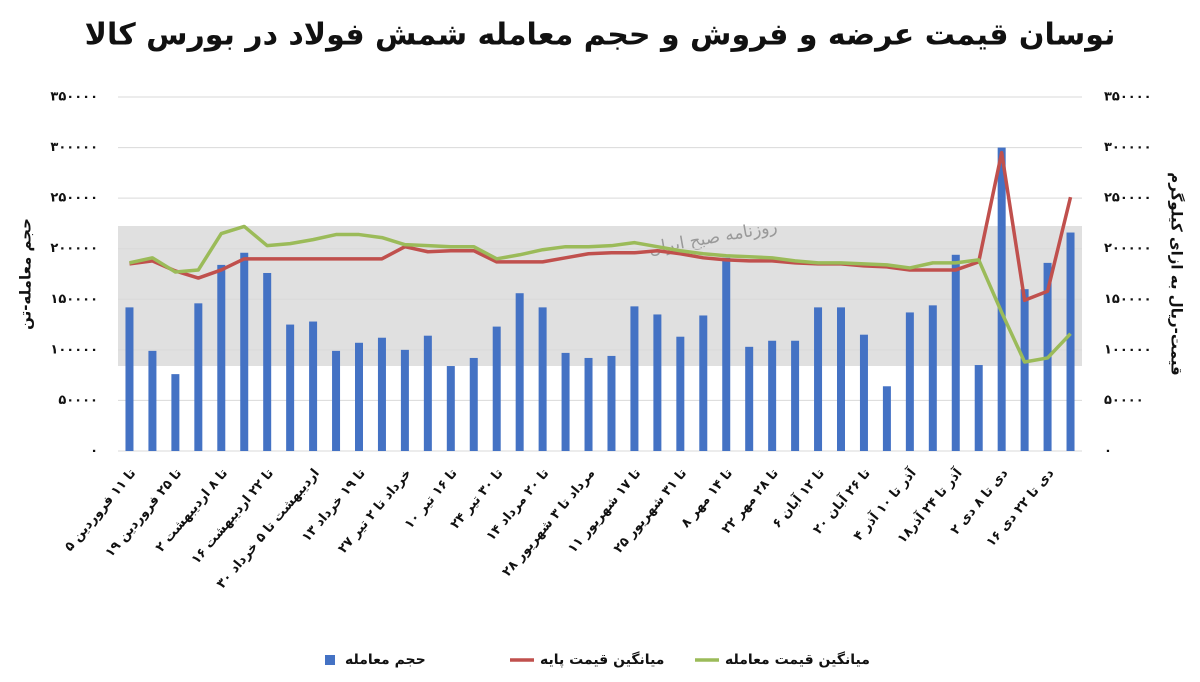  Describe the element at coordinates (1128, 97) in the screenshot. I see `y2-tick-label: ۳۵۰۰۰۰` at that location.